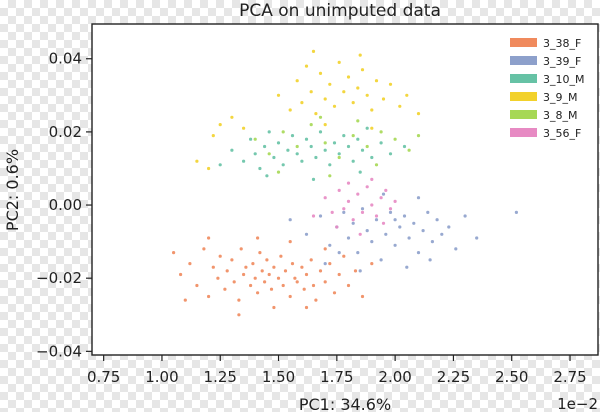 The image size is (600, 412). I want to click on y-axis-title: PC2: 0.6%, so click(12, 190).